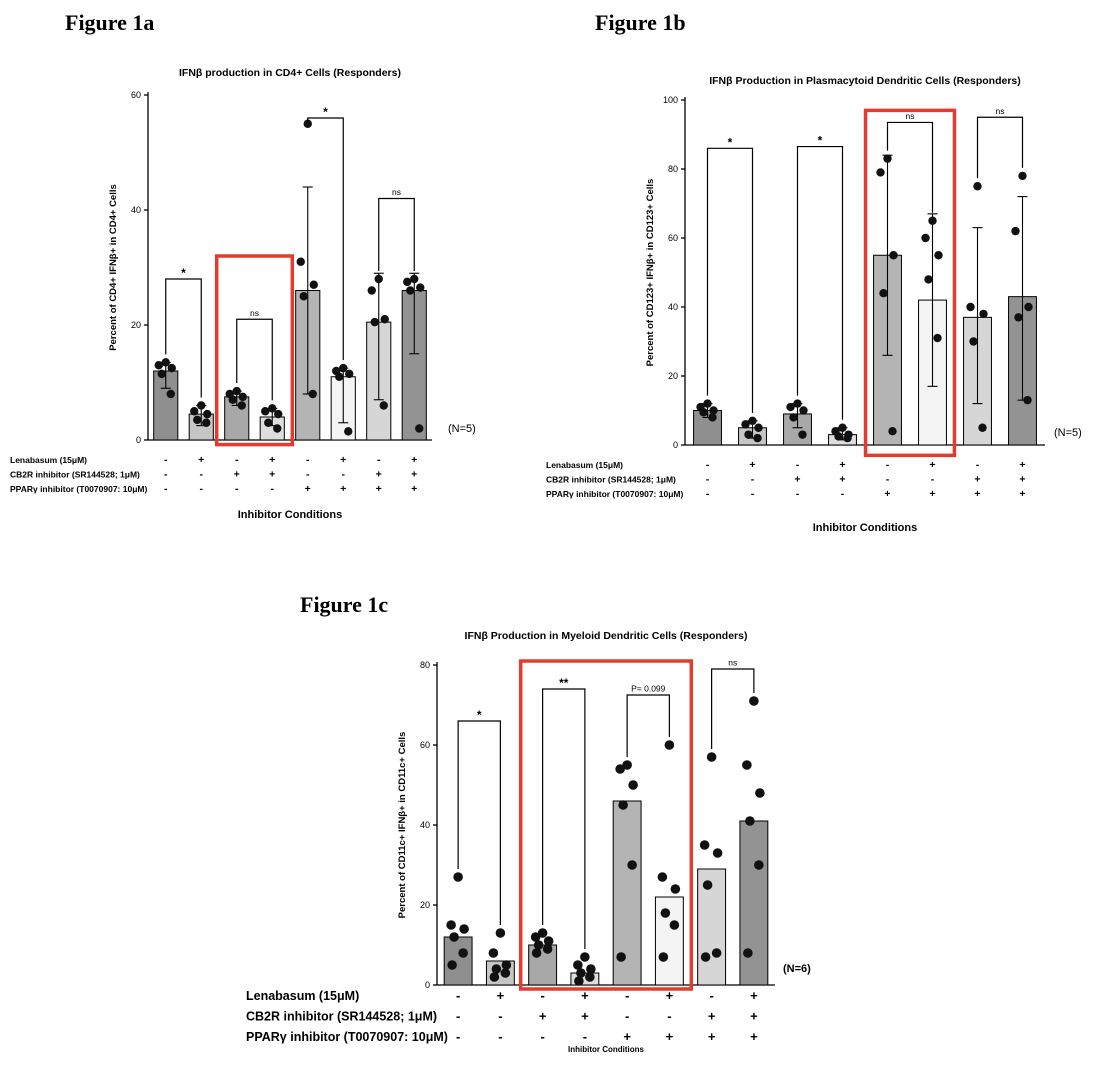 The image size is (1100, 1080). Describe the element at coordinates (1068, 433) in the screenshot. I see `n-label: (N=5)` at that location.